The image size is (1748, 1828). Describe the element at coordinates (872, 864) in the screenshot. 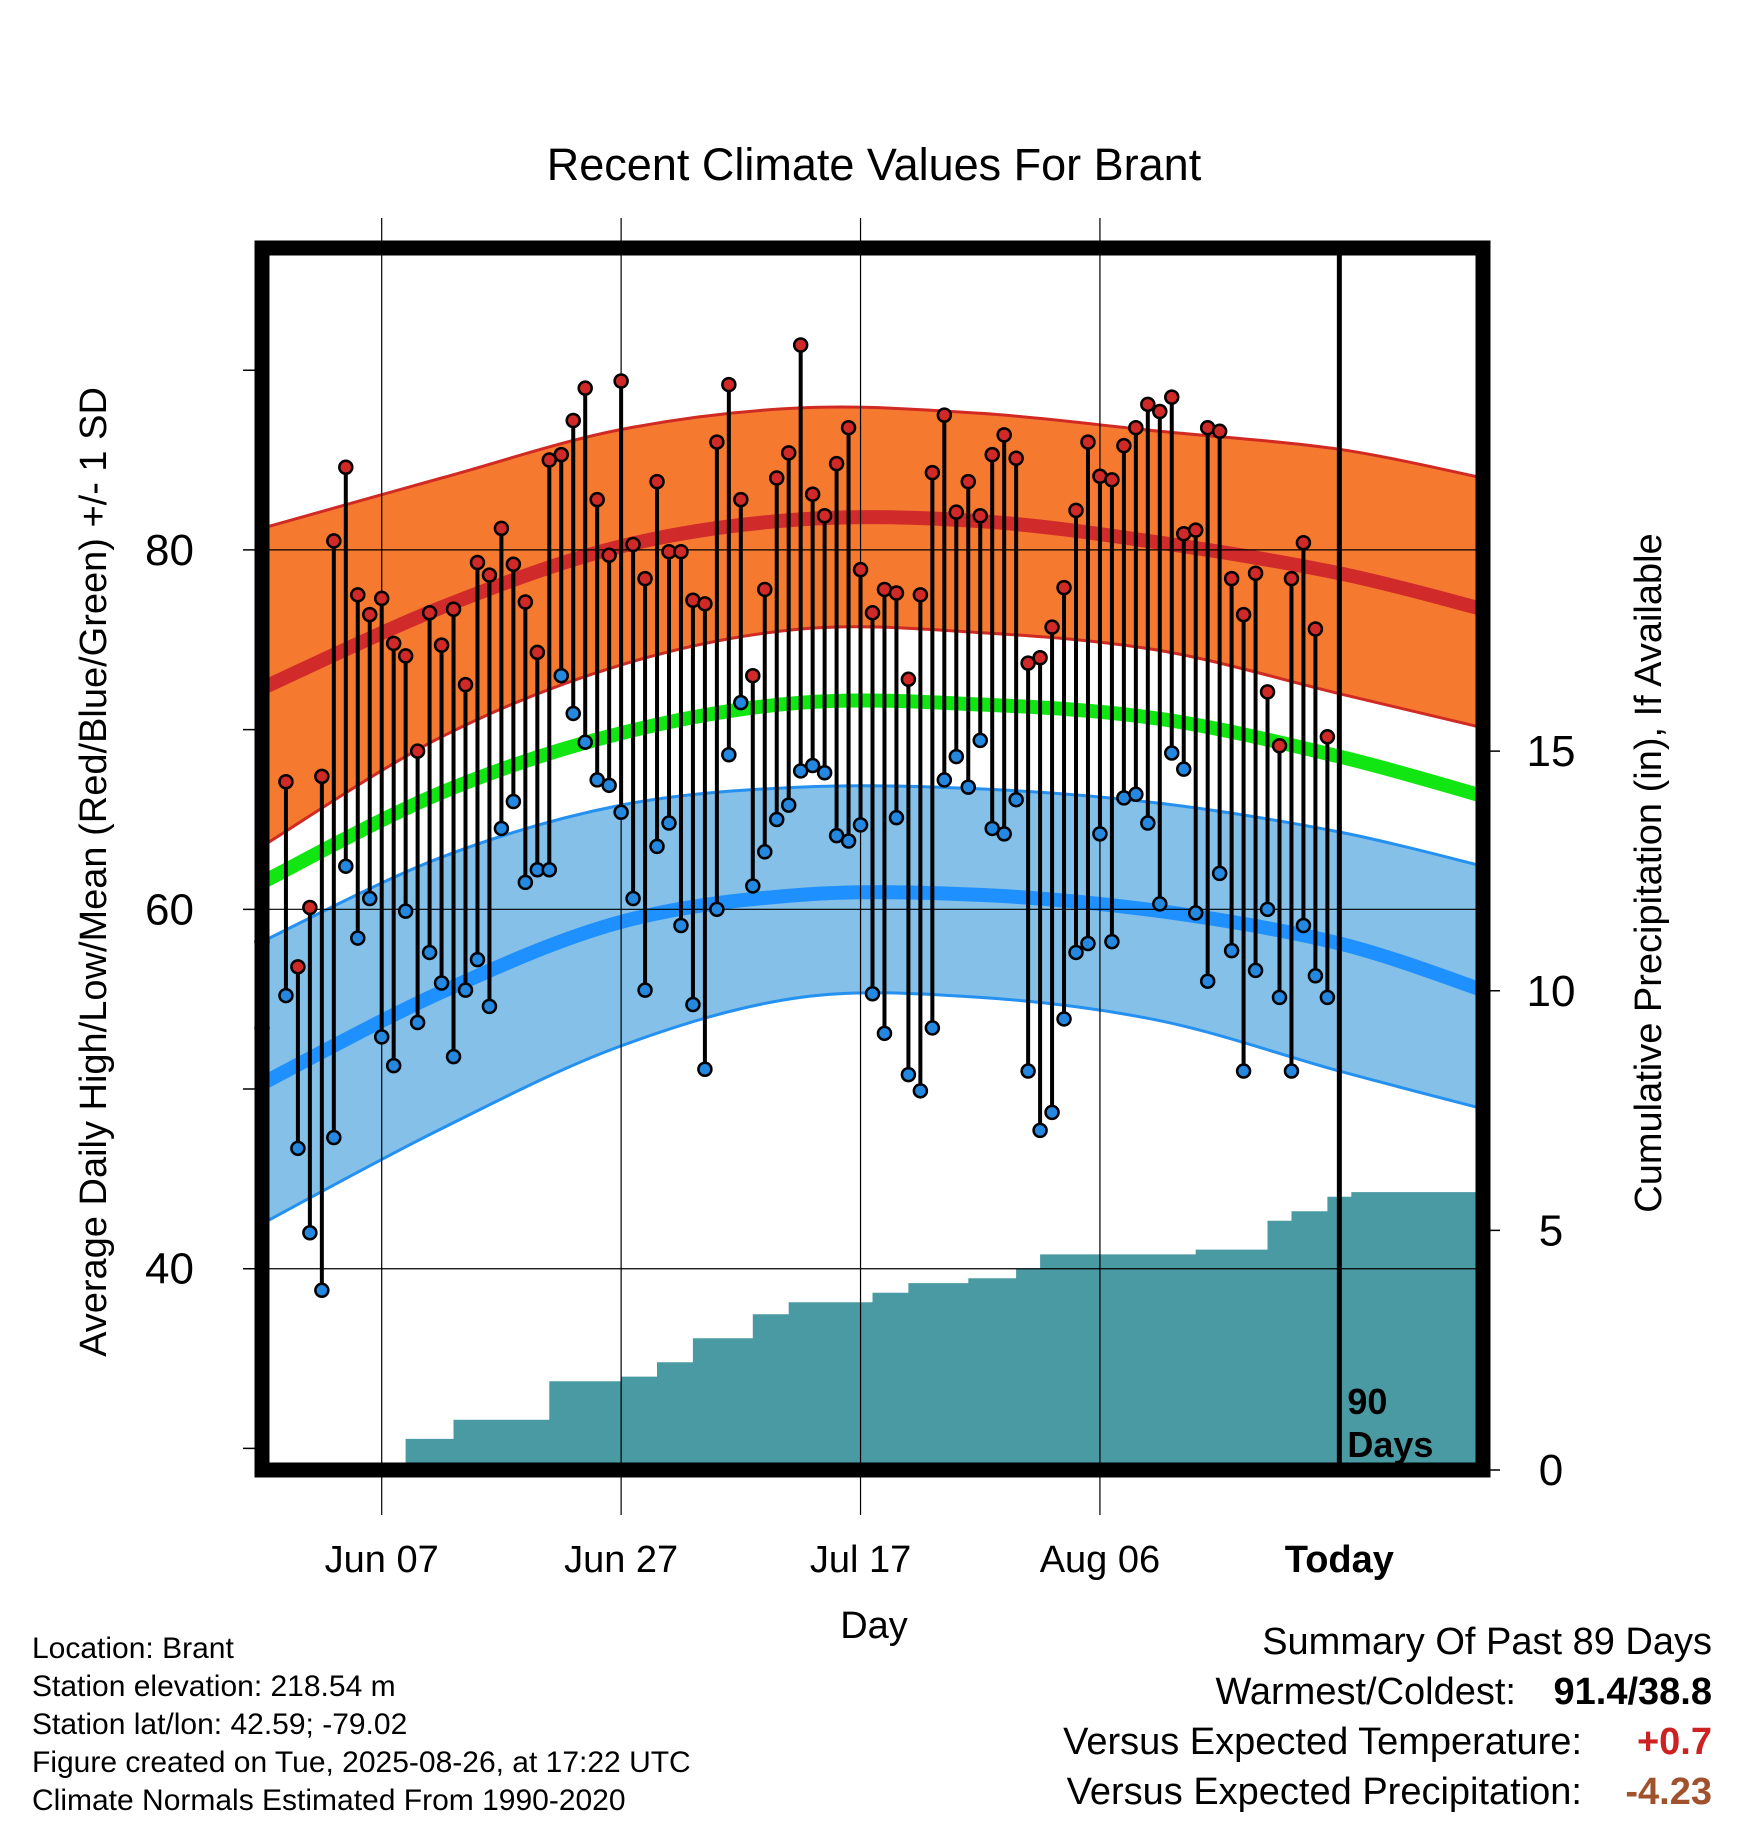

I see `normal-low-band-upper-edge` at that location.